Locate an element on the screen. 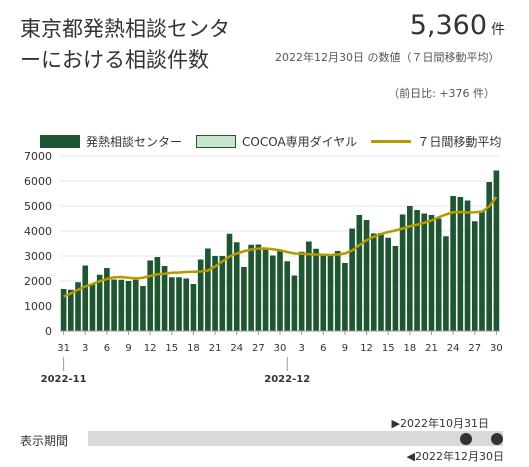  y-tick-label: 4000 is located at coordinates (38, 231).